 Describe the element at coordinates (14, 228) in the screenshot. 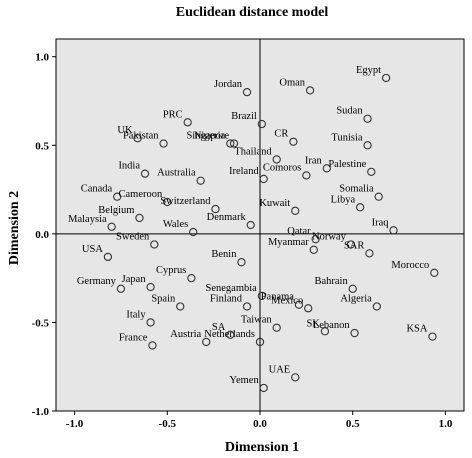

I see `y-axis-label: Dimension 2` at that location.